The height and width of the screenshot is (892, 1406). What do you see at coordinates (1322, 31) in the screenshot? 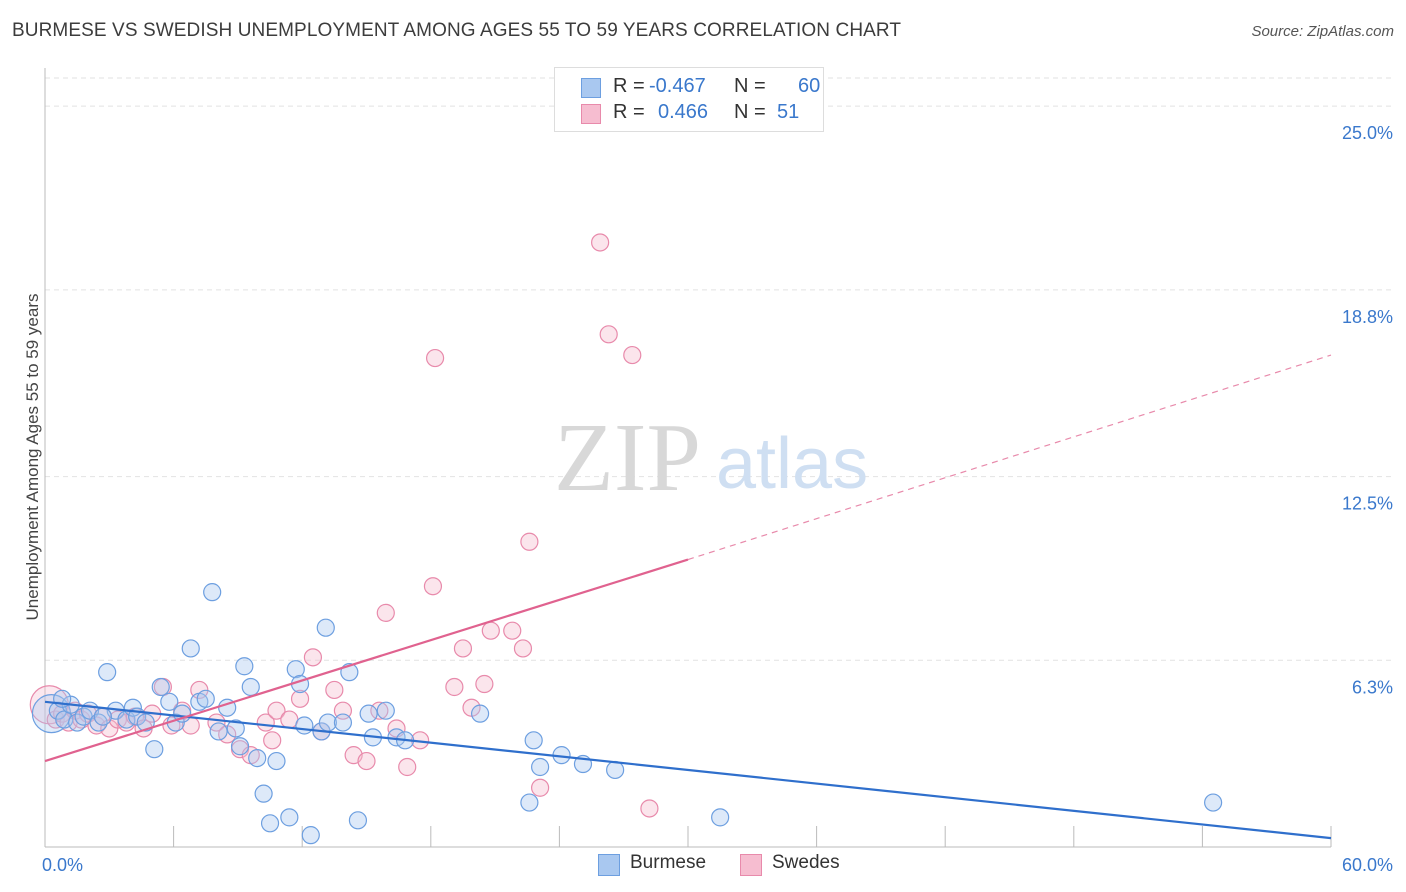
I see `chart-source: Source: ZipAtlas.com` at bounding box center [1322, 31].